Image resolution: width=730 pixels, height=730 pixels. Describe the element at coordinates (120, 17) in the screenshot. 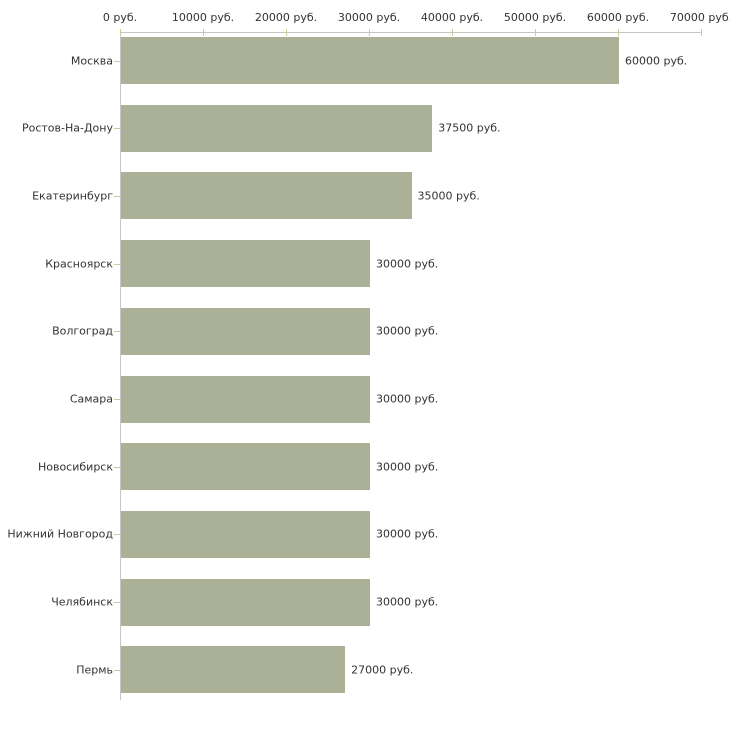

I see `x-axis-tick-label: 0 руб.` at that location.